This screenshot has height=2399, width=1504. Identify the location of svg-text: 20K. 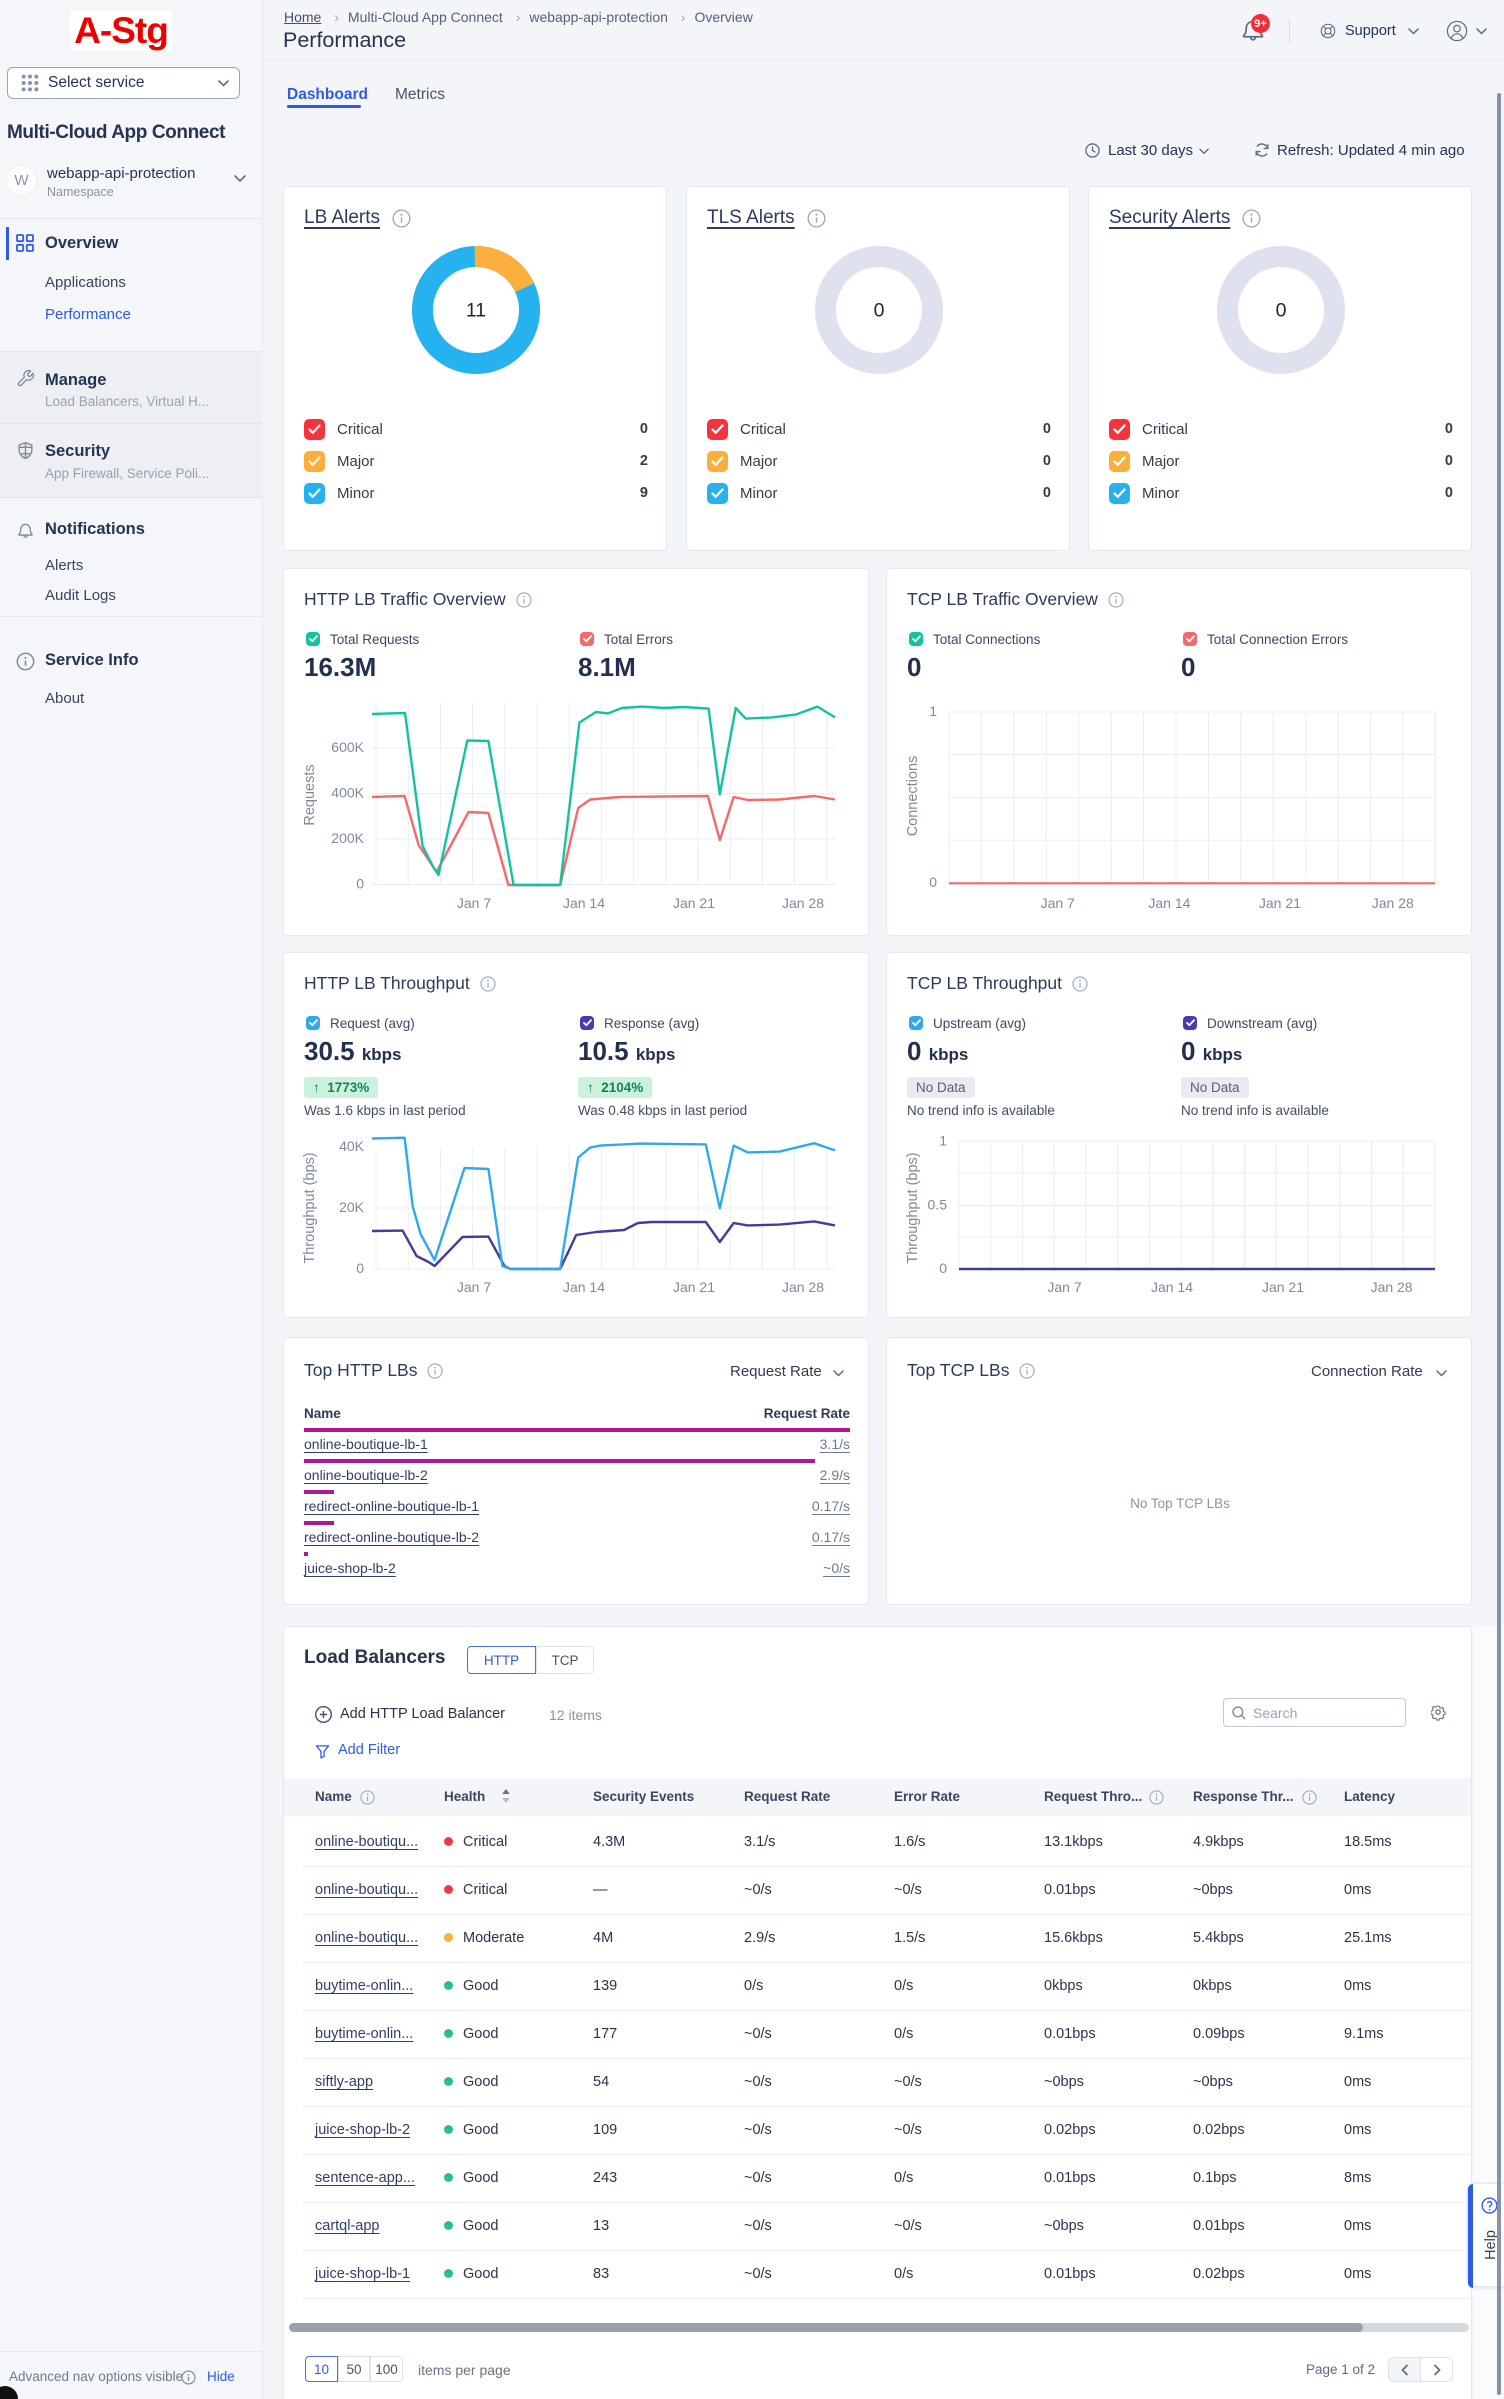
(352, 1207).